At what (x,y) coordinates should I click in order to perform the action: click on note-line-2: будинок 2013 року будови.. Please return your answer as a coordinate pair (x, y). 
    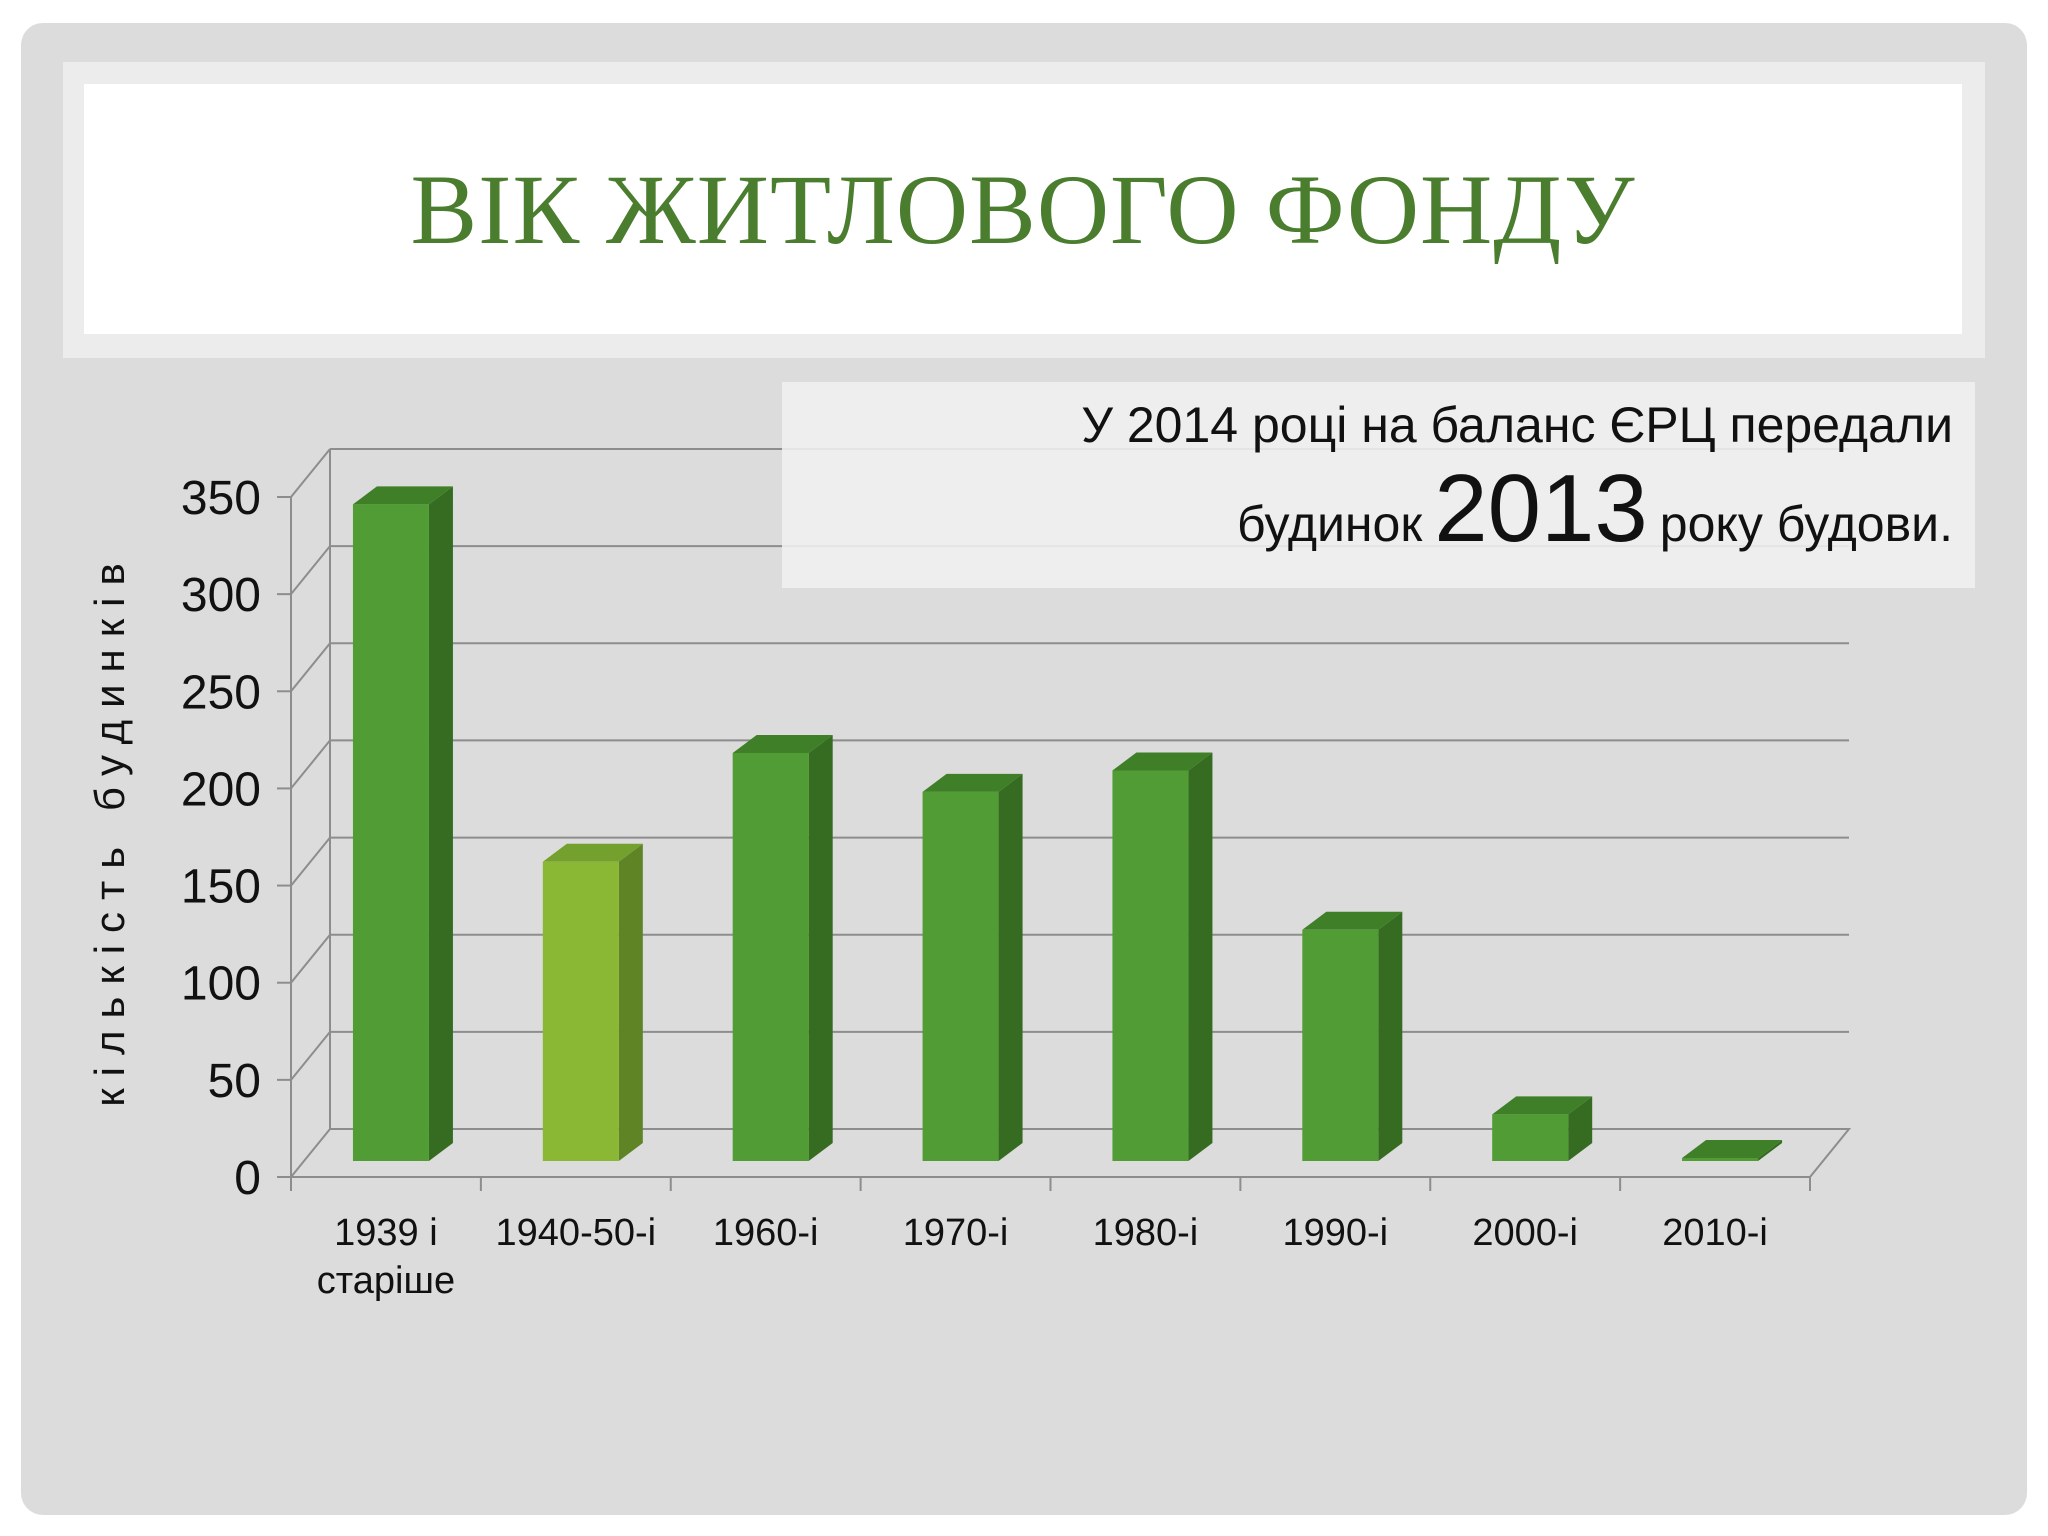
    Looking at the image, I should click on (1367, 521).